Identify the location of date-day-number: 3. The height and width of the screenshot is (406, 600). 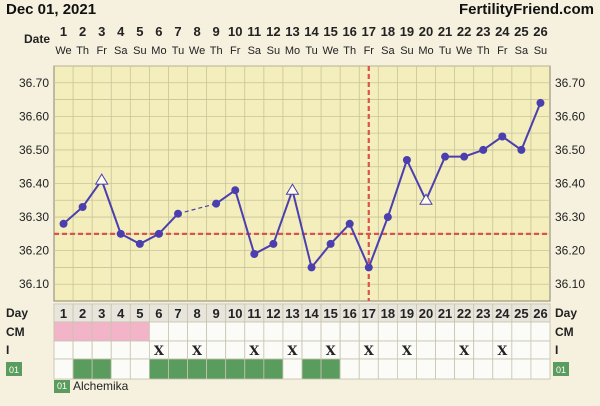
(101, 31).